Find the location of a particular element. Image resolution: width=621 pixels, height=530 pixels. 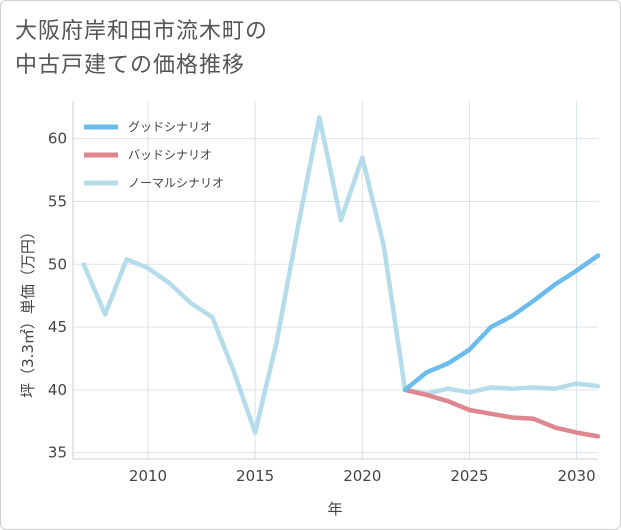

y-tick-label: 60 is located at coordinates (57, 139).